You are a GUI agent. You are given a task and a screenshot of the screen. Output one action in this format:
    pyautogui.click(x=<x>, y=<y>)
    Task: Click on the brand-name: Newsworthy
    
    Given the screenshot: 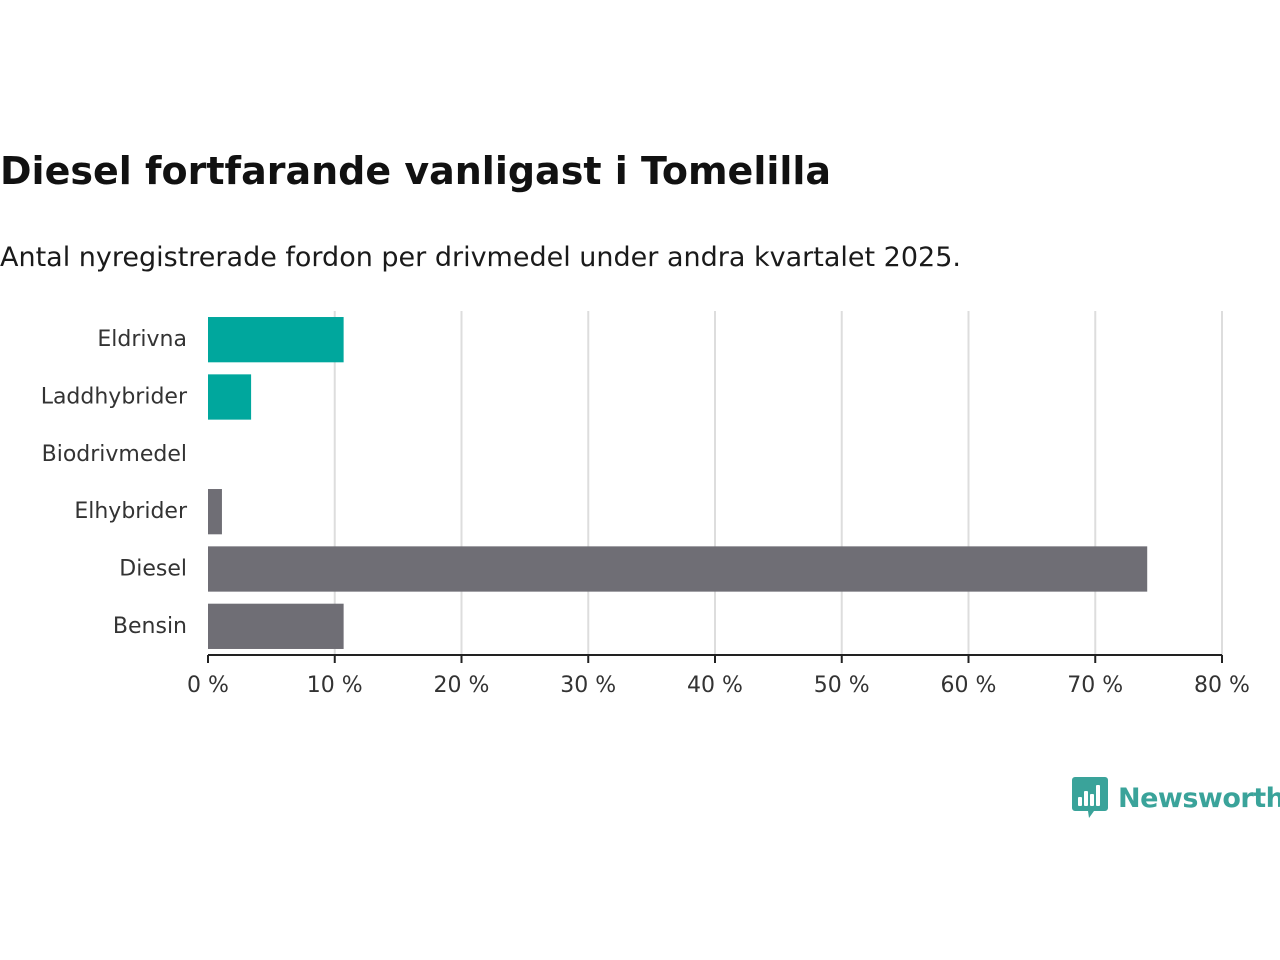 What is the action you would take?
    pyautogui.click(x=1199, y=798)
    